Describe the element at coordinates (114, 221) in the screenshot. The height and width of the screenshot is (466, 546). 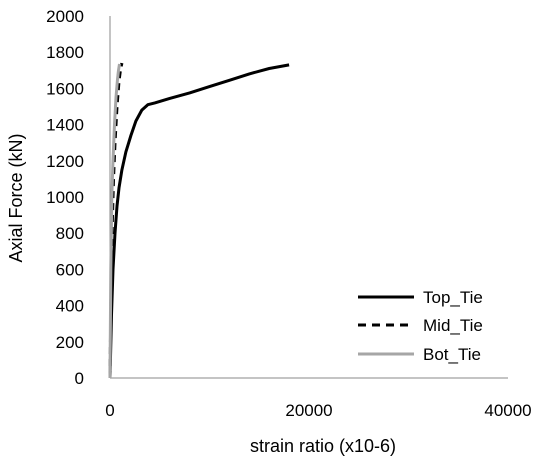
I see `series-line-bot-tie` at that location.